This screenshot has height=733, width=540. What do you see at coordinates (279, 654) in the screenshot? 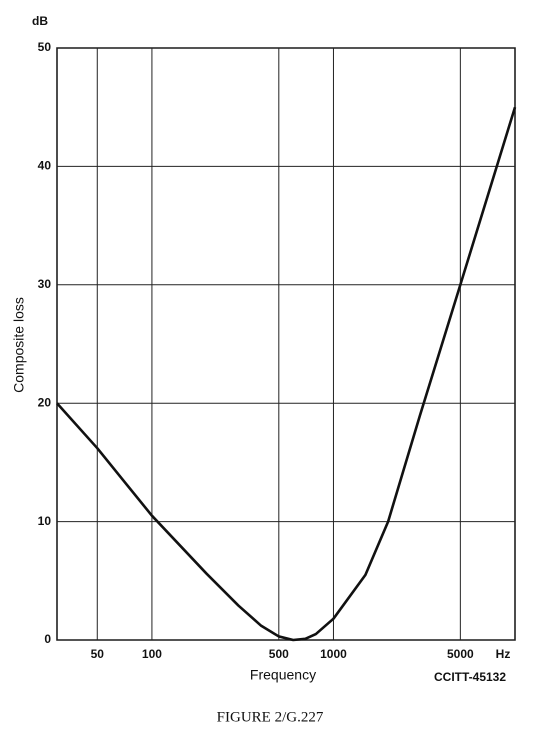
I see `x-tick-label: 500` at bounding box center [279, 654].